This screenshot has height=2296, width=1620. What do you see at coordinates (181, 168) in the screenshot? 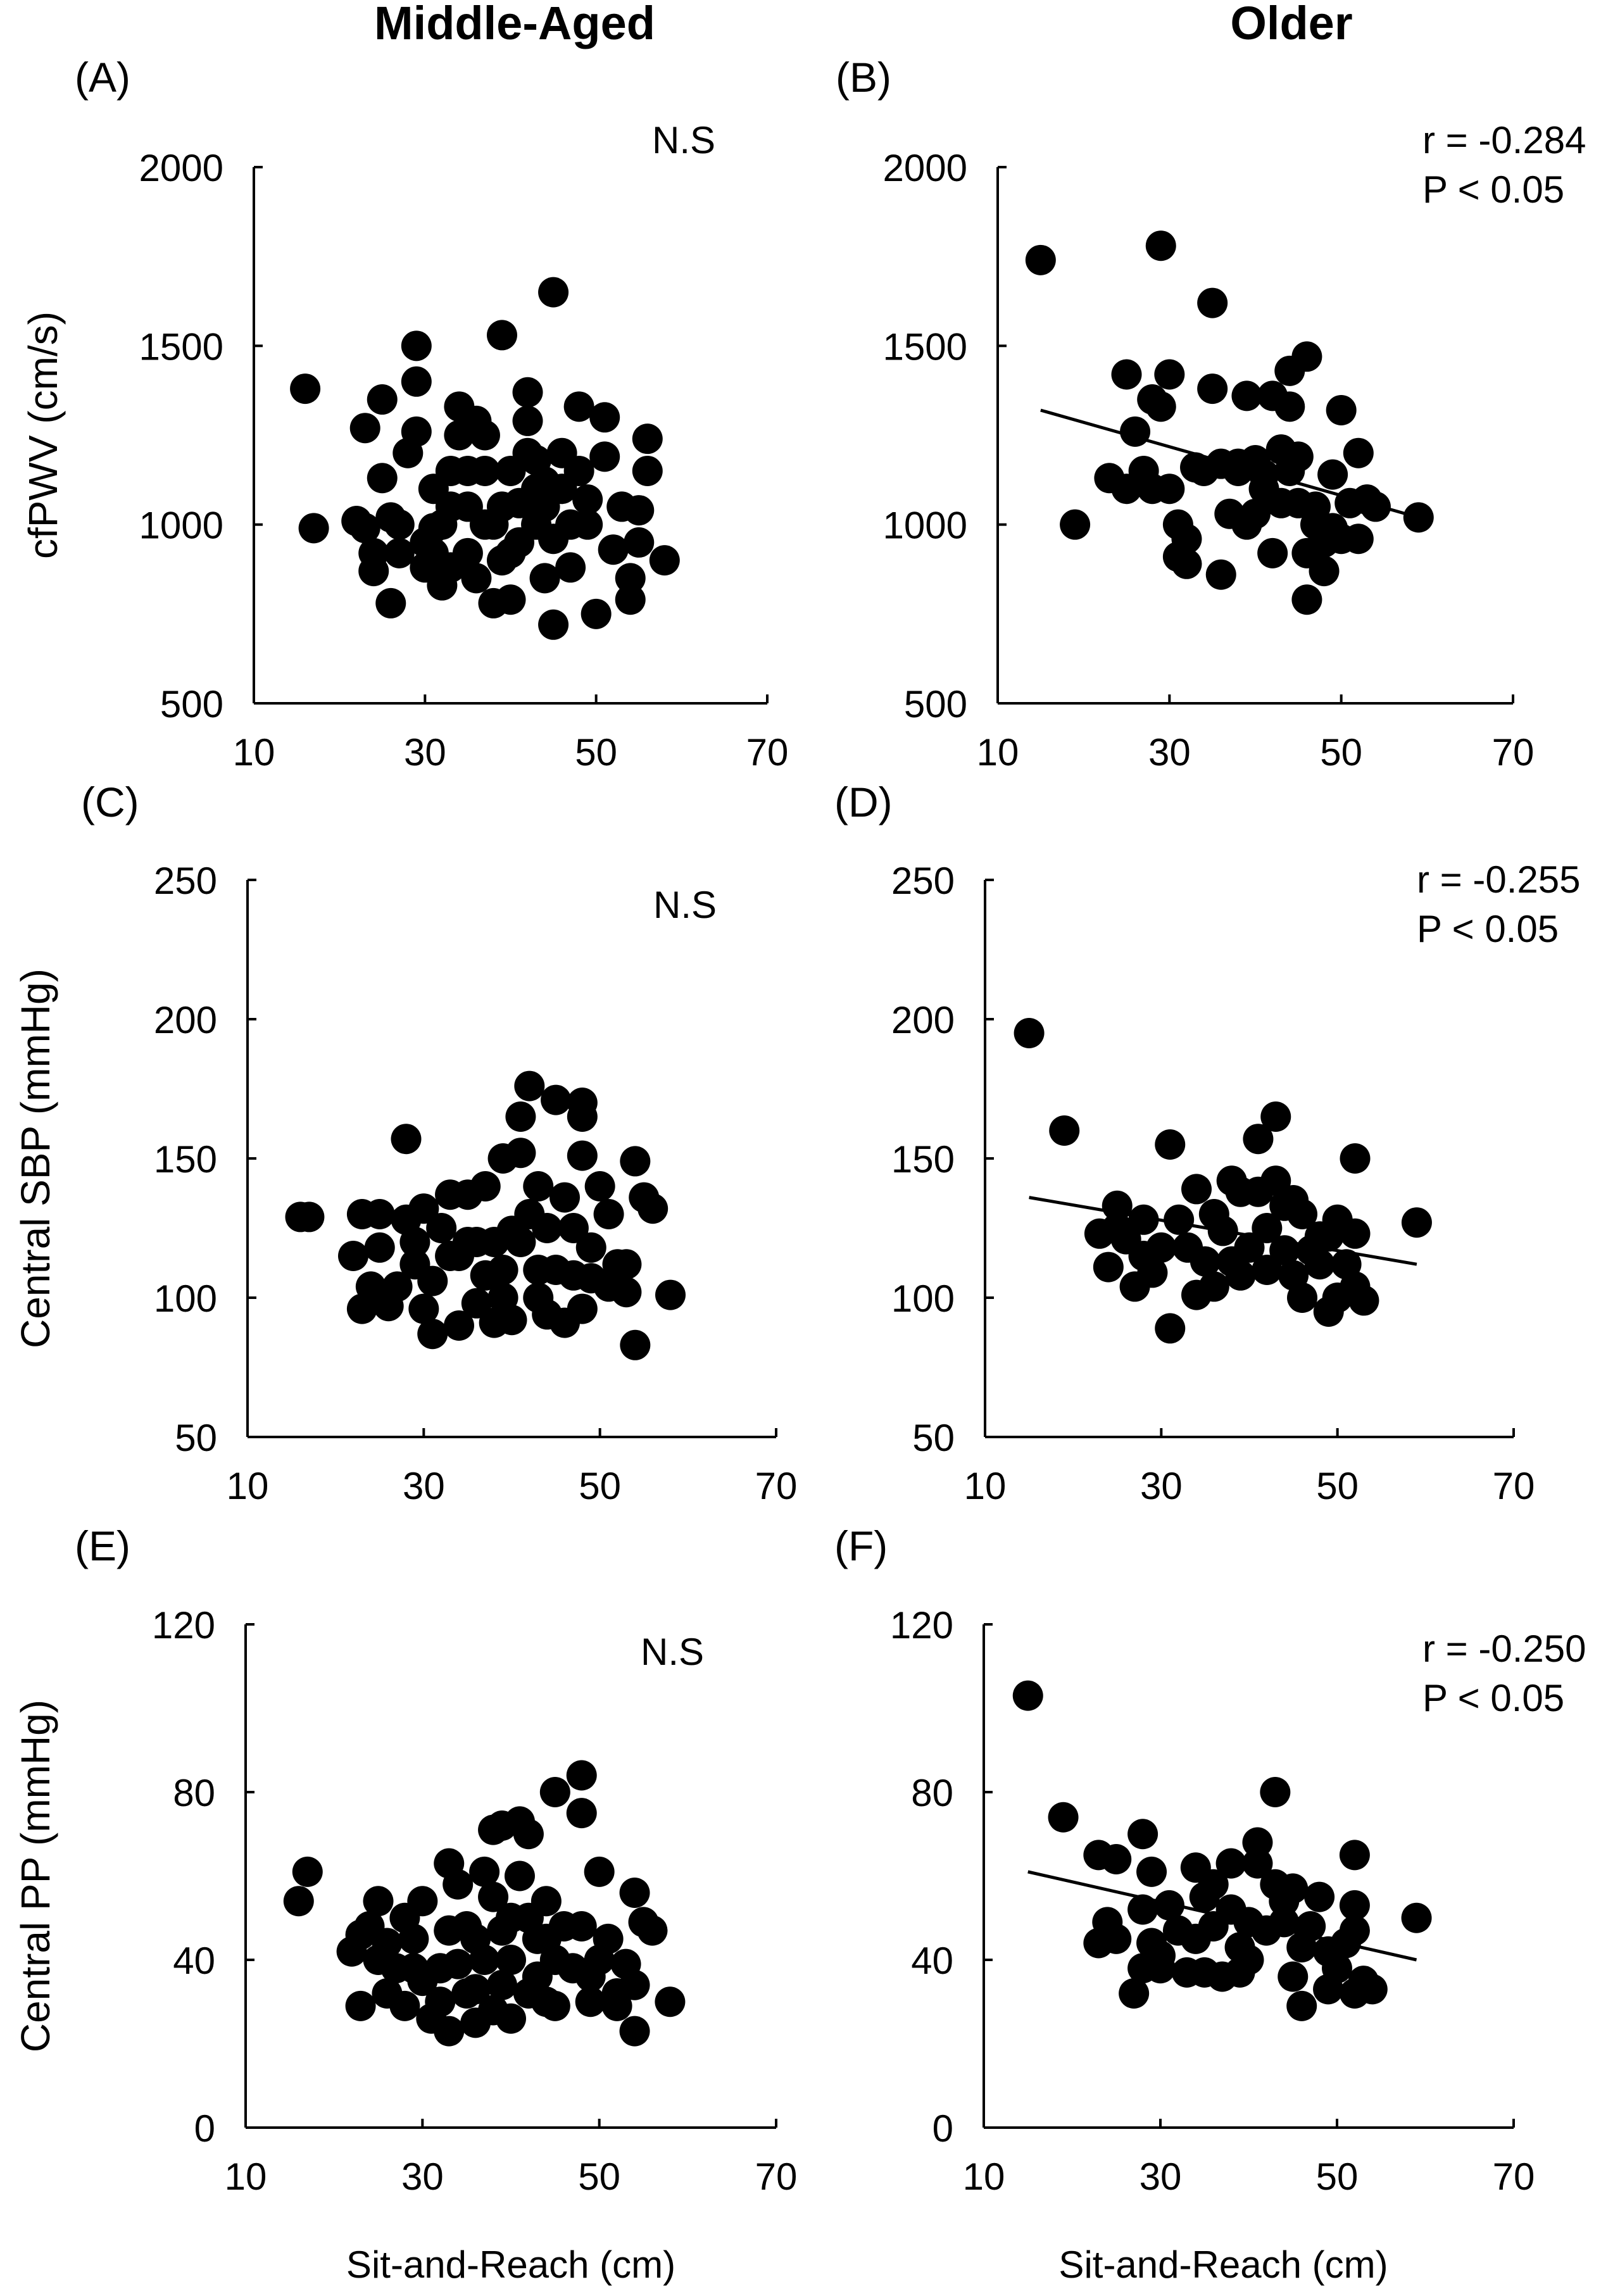
I see `y-tick-label: 2000` at bounding box center [181, 168].